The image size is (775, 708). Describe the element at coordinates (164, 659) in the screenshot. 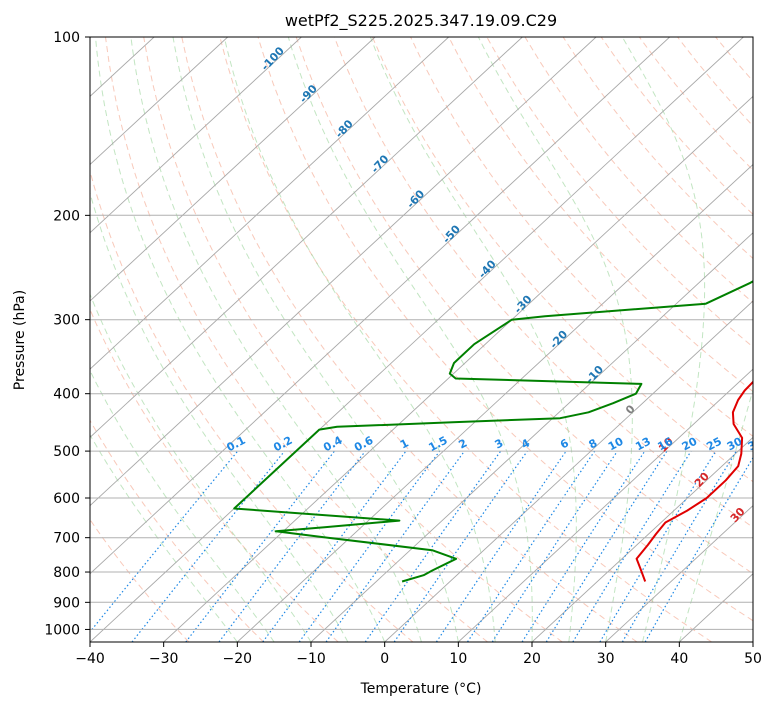

I see `x-tick-label: −30` at that location.